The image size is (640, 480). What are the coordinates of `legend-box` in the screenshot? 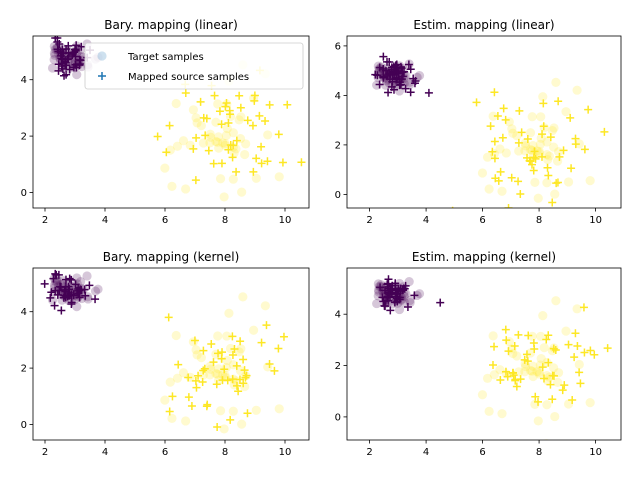 It's located at (194, 66).